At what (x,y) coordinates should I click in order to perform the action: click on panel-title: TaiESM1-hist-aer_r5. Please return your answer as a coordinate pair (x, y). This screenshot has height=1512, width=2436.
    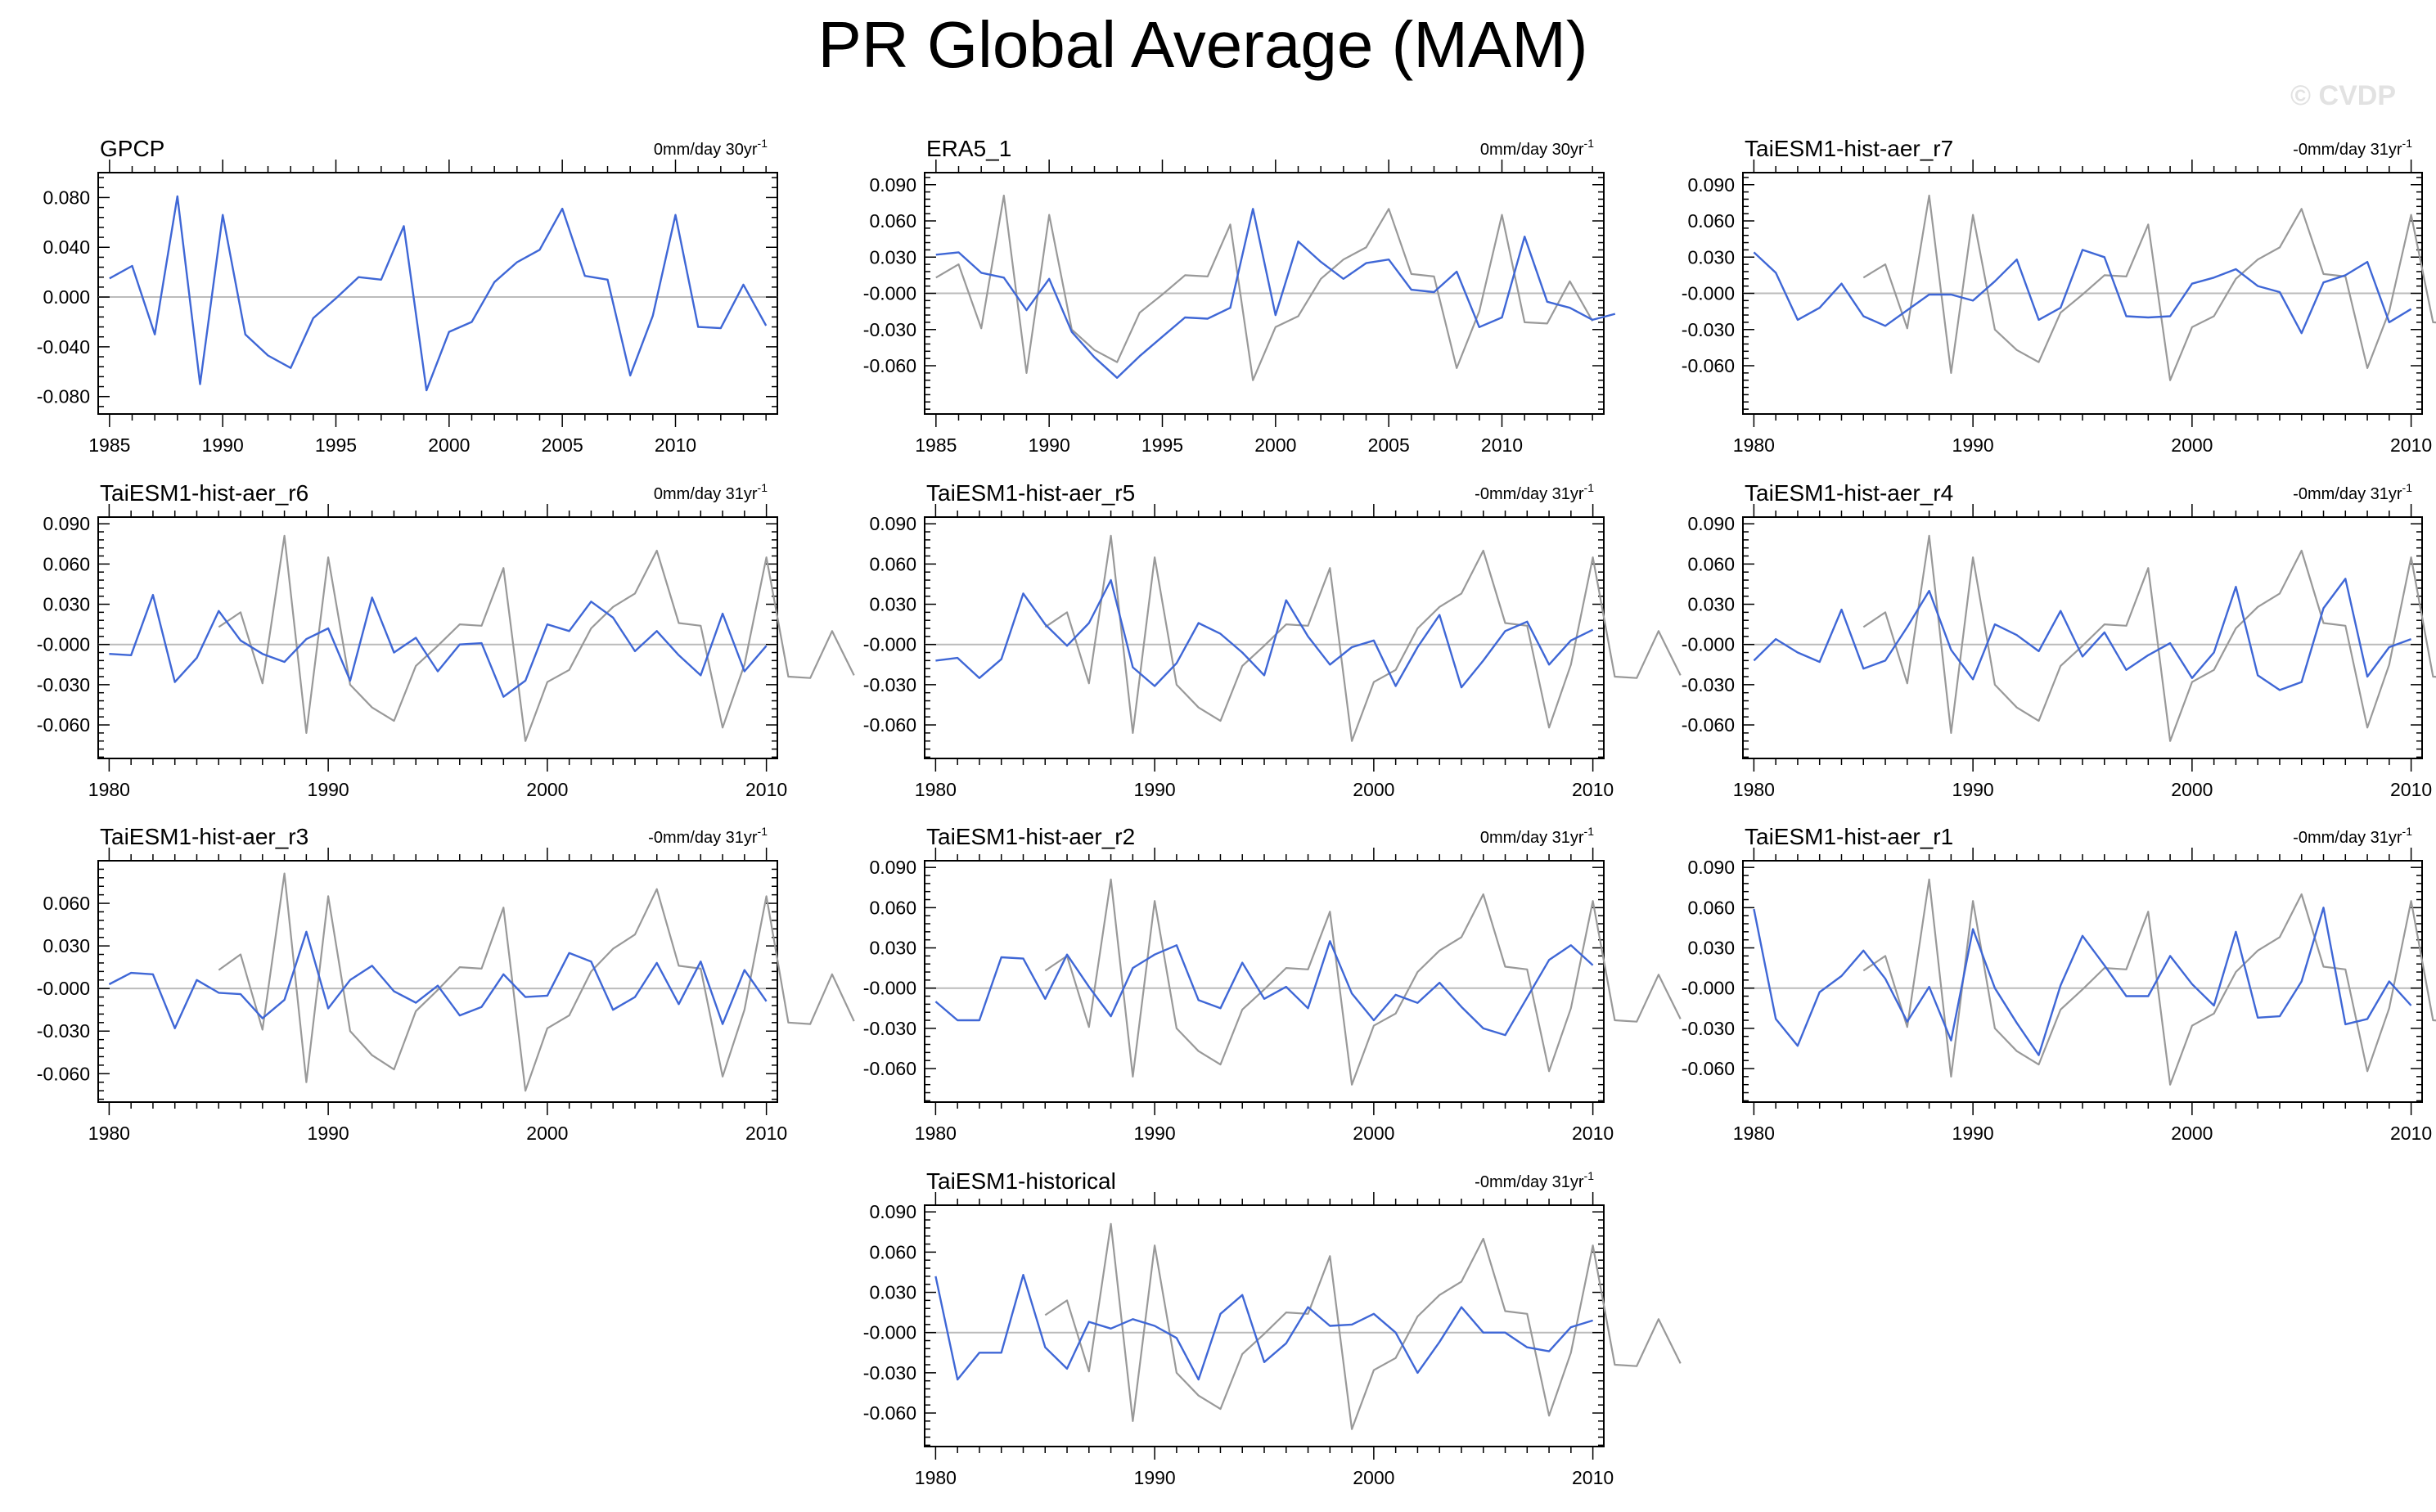
    Looking at the image, I should click on (1030, 493).